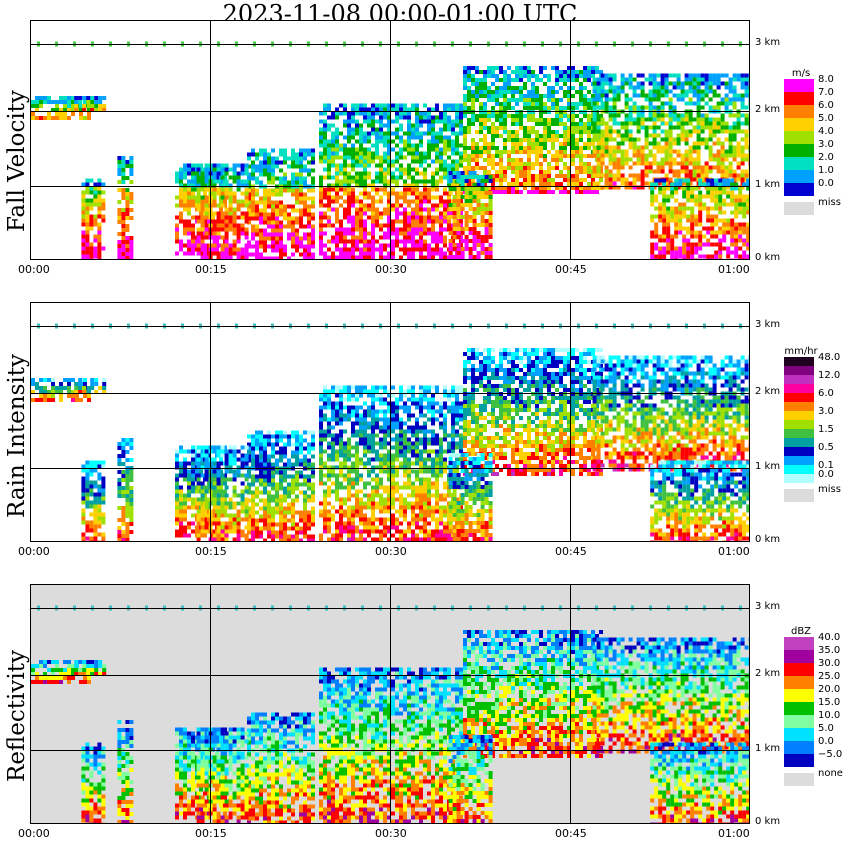  I want to click on legend-label: 48.0, so click(829, 357).